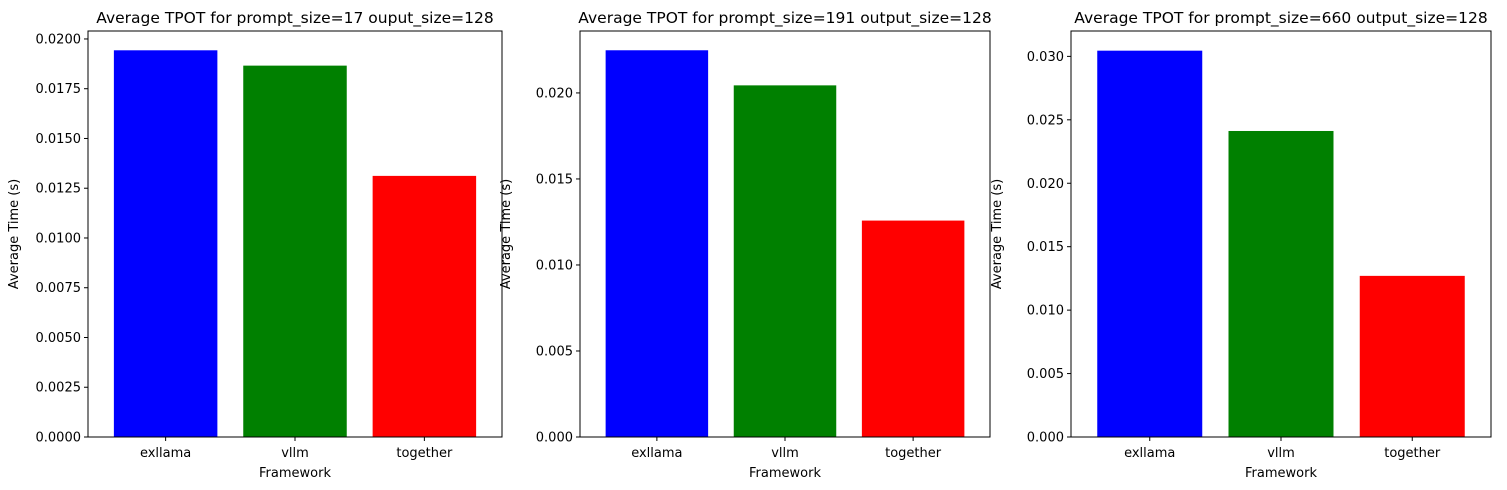  I want to click on y-tick-label: 0.0200, so click(59, 39).